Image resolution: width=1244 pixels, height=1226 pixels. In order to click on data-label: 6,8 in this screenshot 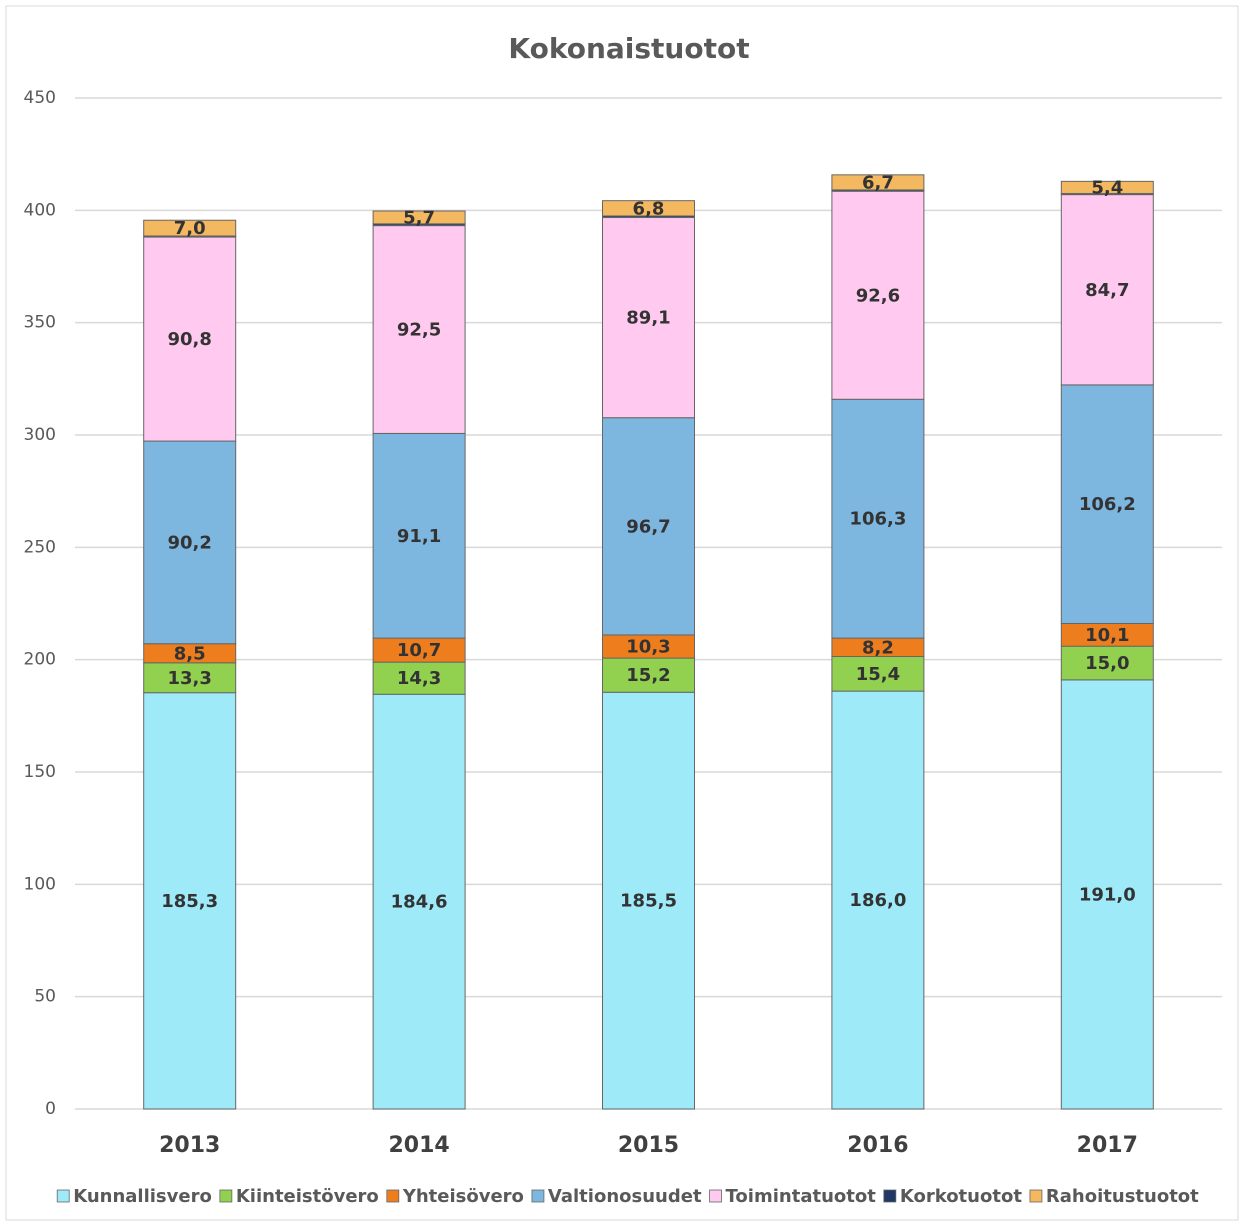, I will do `click(649, 208)`.